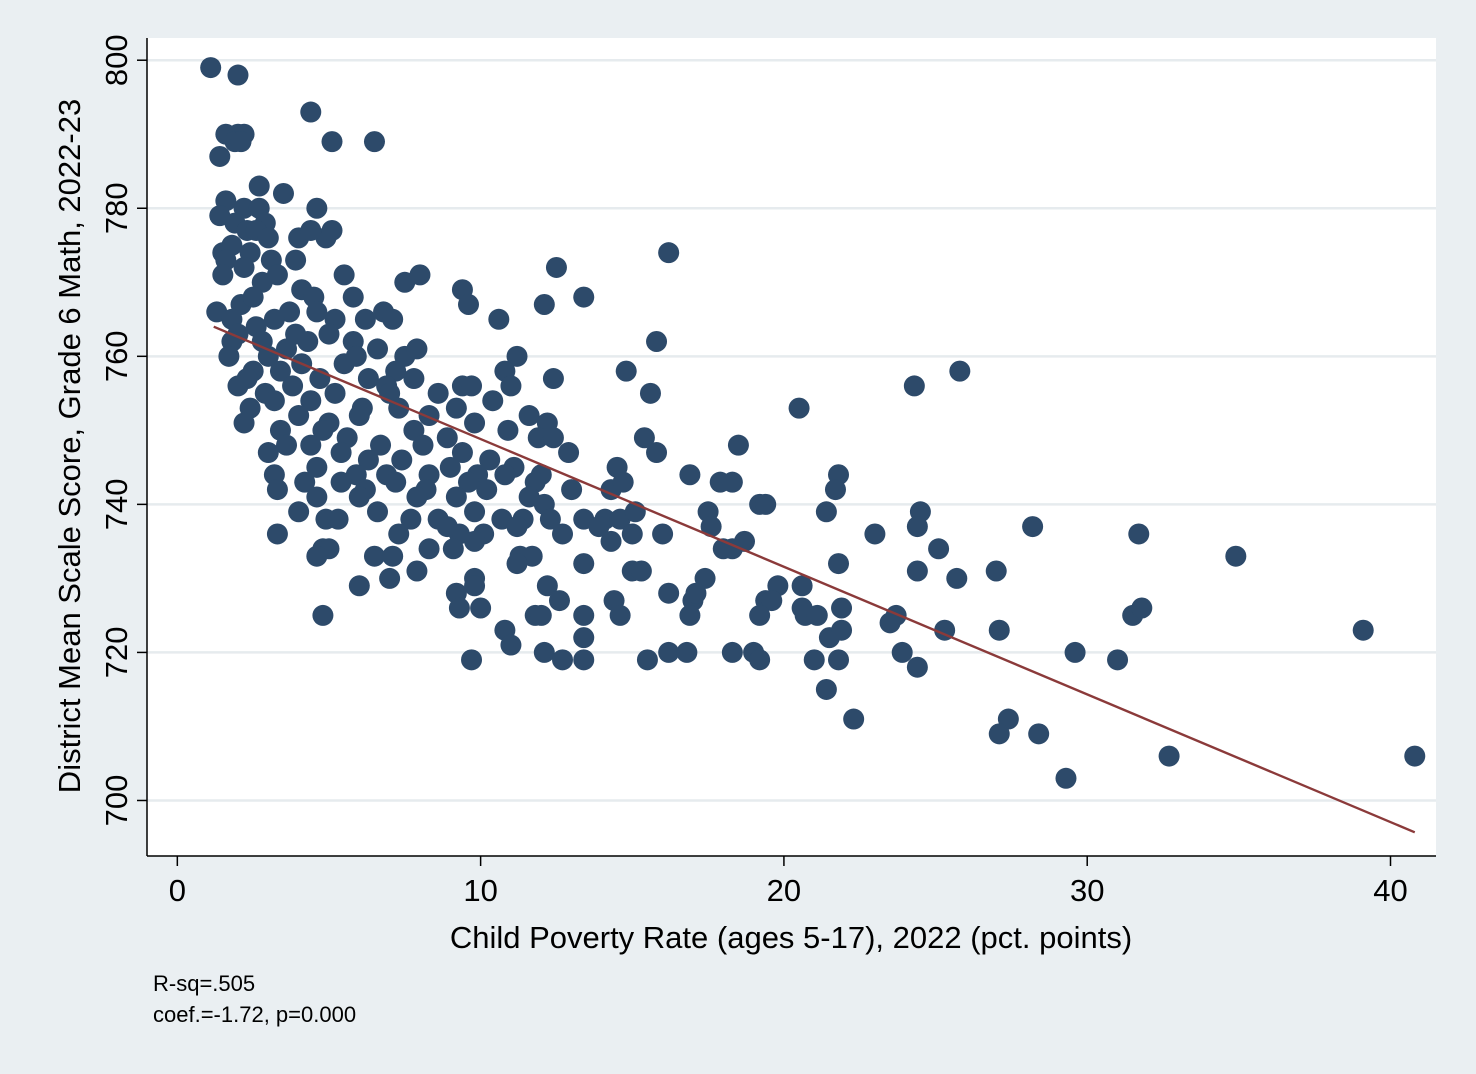 The height and width of the screenshot is (1074, 1476). What do you see at coordinates (1087, 890) in the screenshot?
I see `x-tick-label: 30` at bounding box center [1087, 890].